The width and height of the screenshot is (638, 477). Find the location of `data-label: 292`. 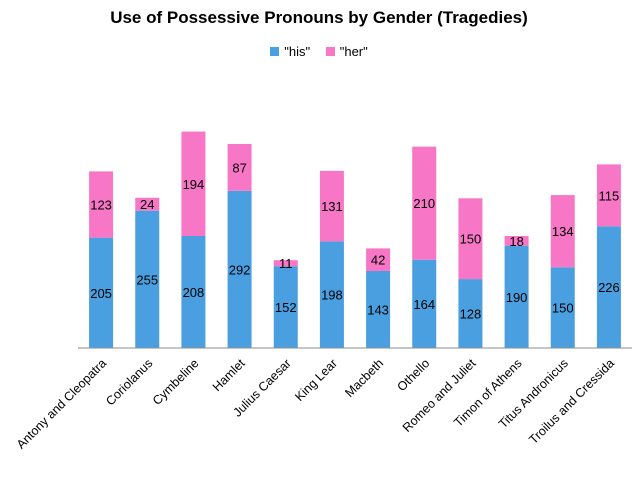

data-label: 292 is located at coordinates (240, 269).